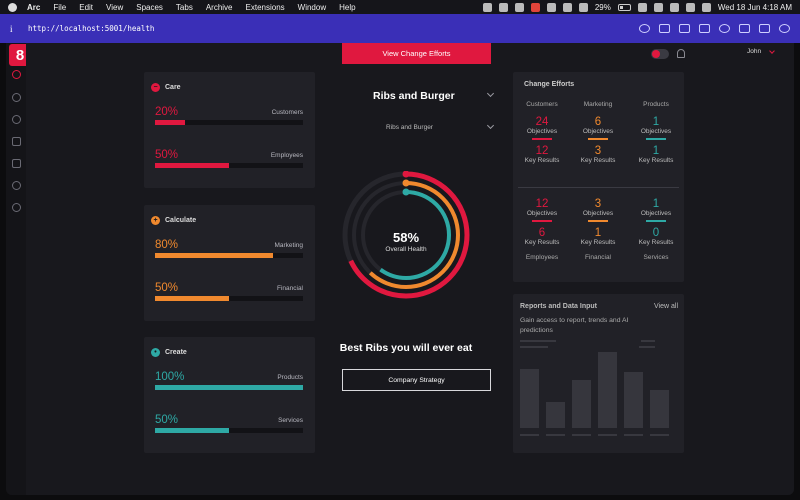 The height and width of the screenshot is (500, 800). What do you see at coordinates (265, 7) in the screenshot?
I see `menu-extensions: Extensions` at bounding box center [265, 7].